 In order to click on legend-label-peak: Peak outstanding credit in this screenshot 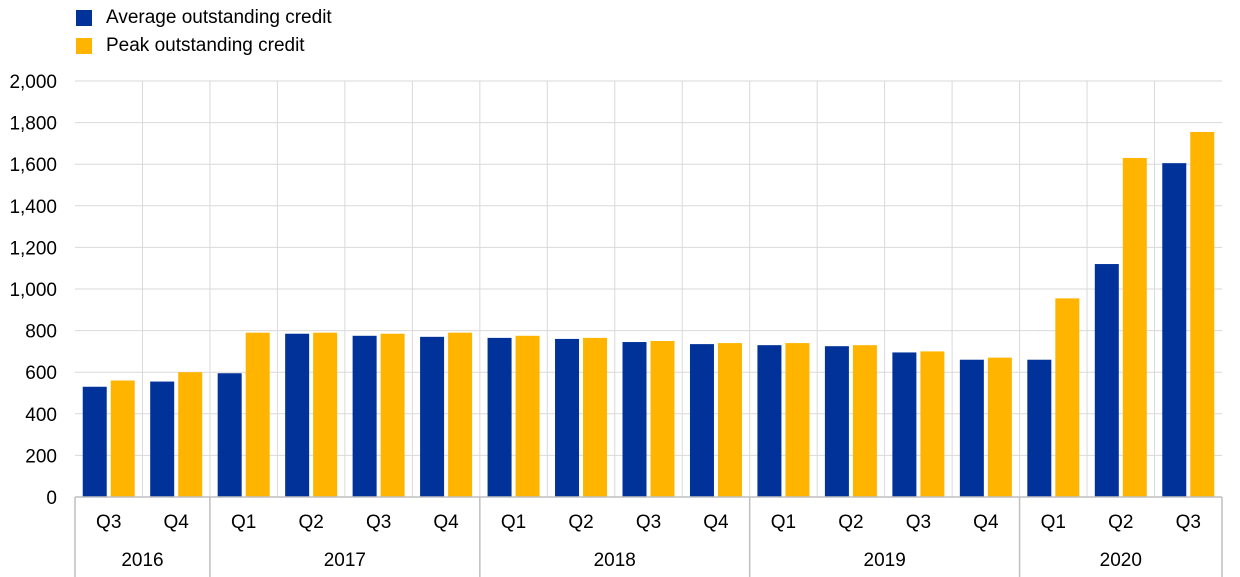, I will do `click(205, 45)`.